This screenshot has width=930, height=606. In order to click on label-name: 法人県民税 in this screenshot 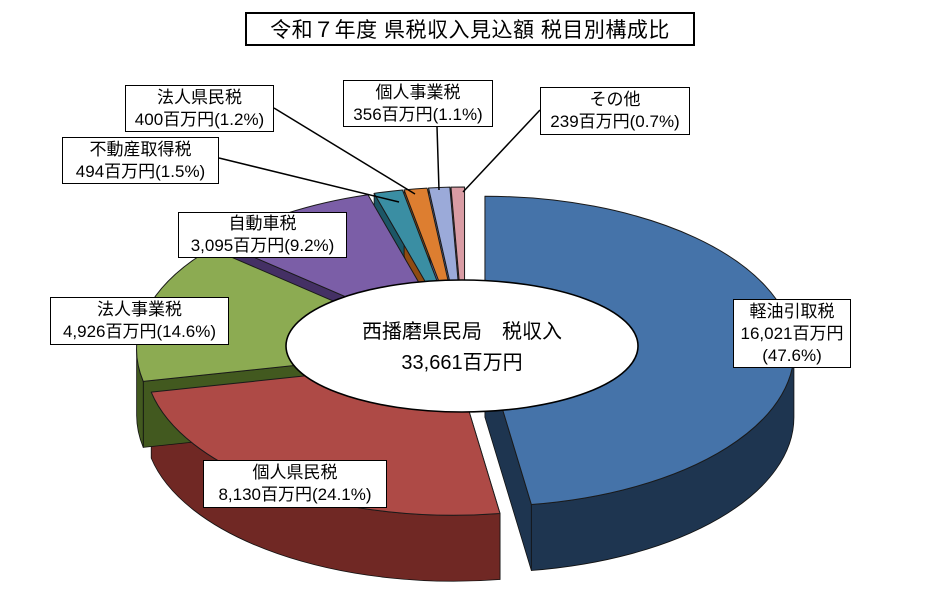, I will do `click(199, 97)`.